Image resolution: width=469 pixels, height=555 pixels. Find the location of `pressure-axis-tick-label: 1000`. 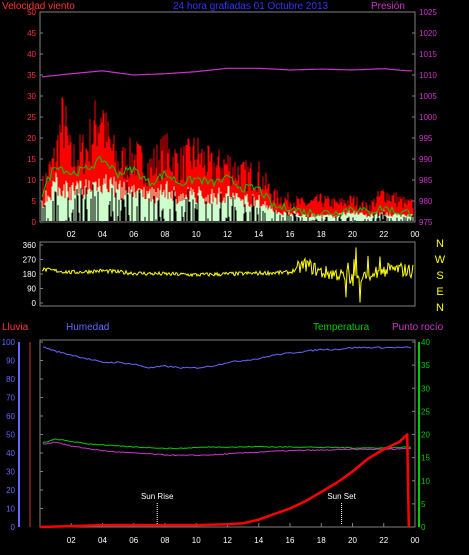

pressure-axis-tick-label: 1000 is located at coordinates (428, 117).